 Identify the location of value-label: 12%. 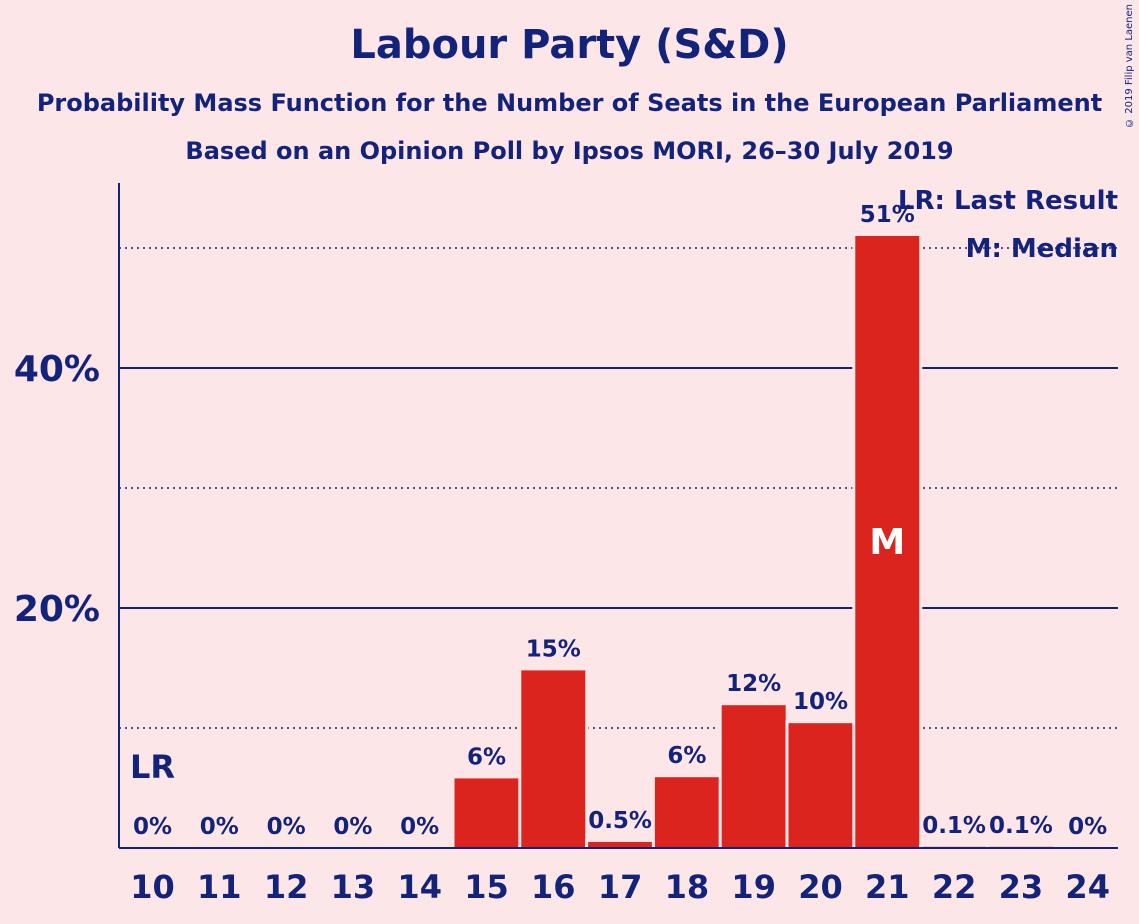
(753, 684).